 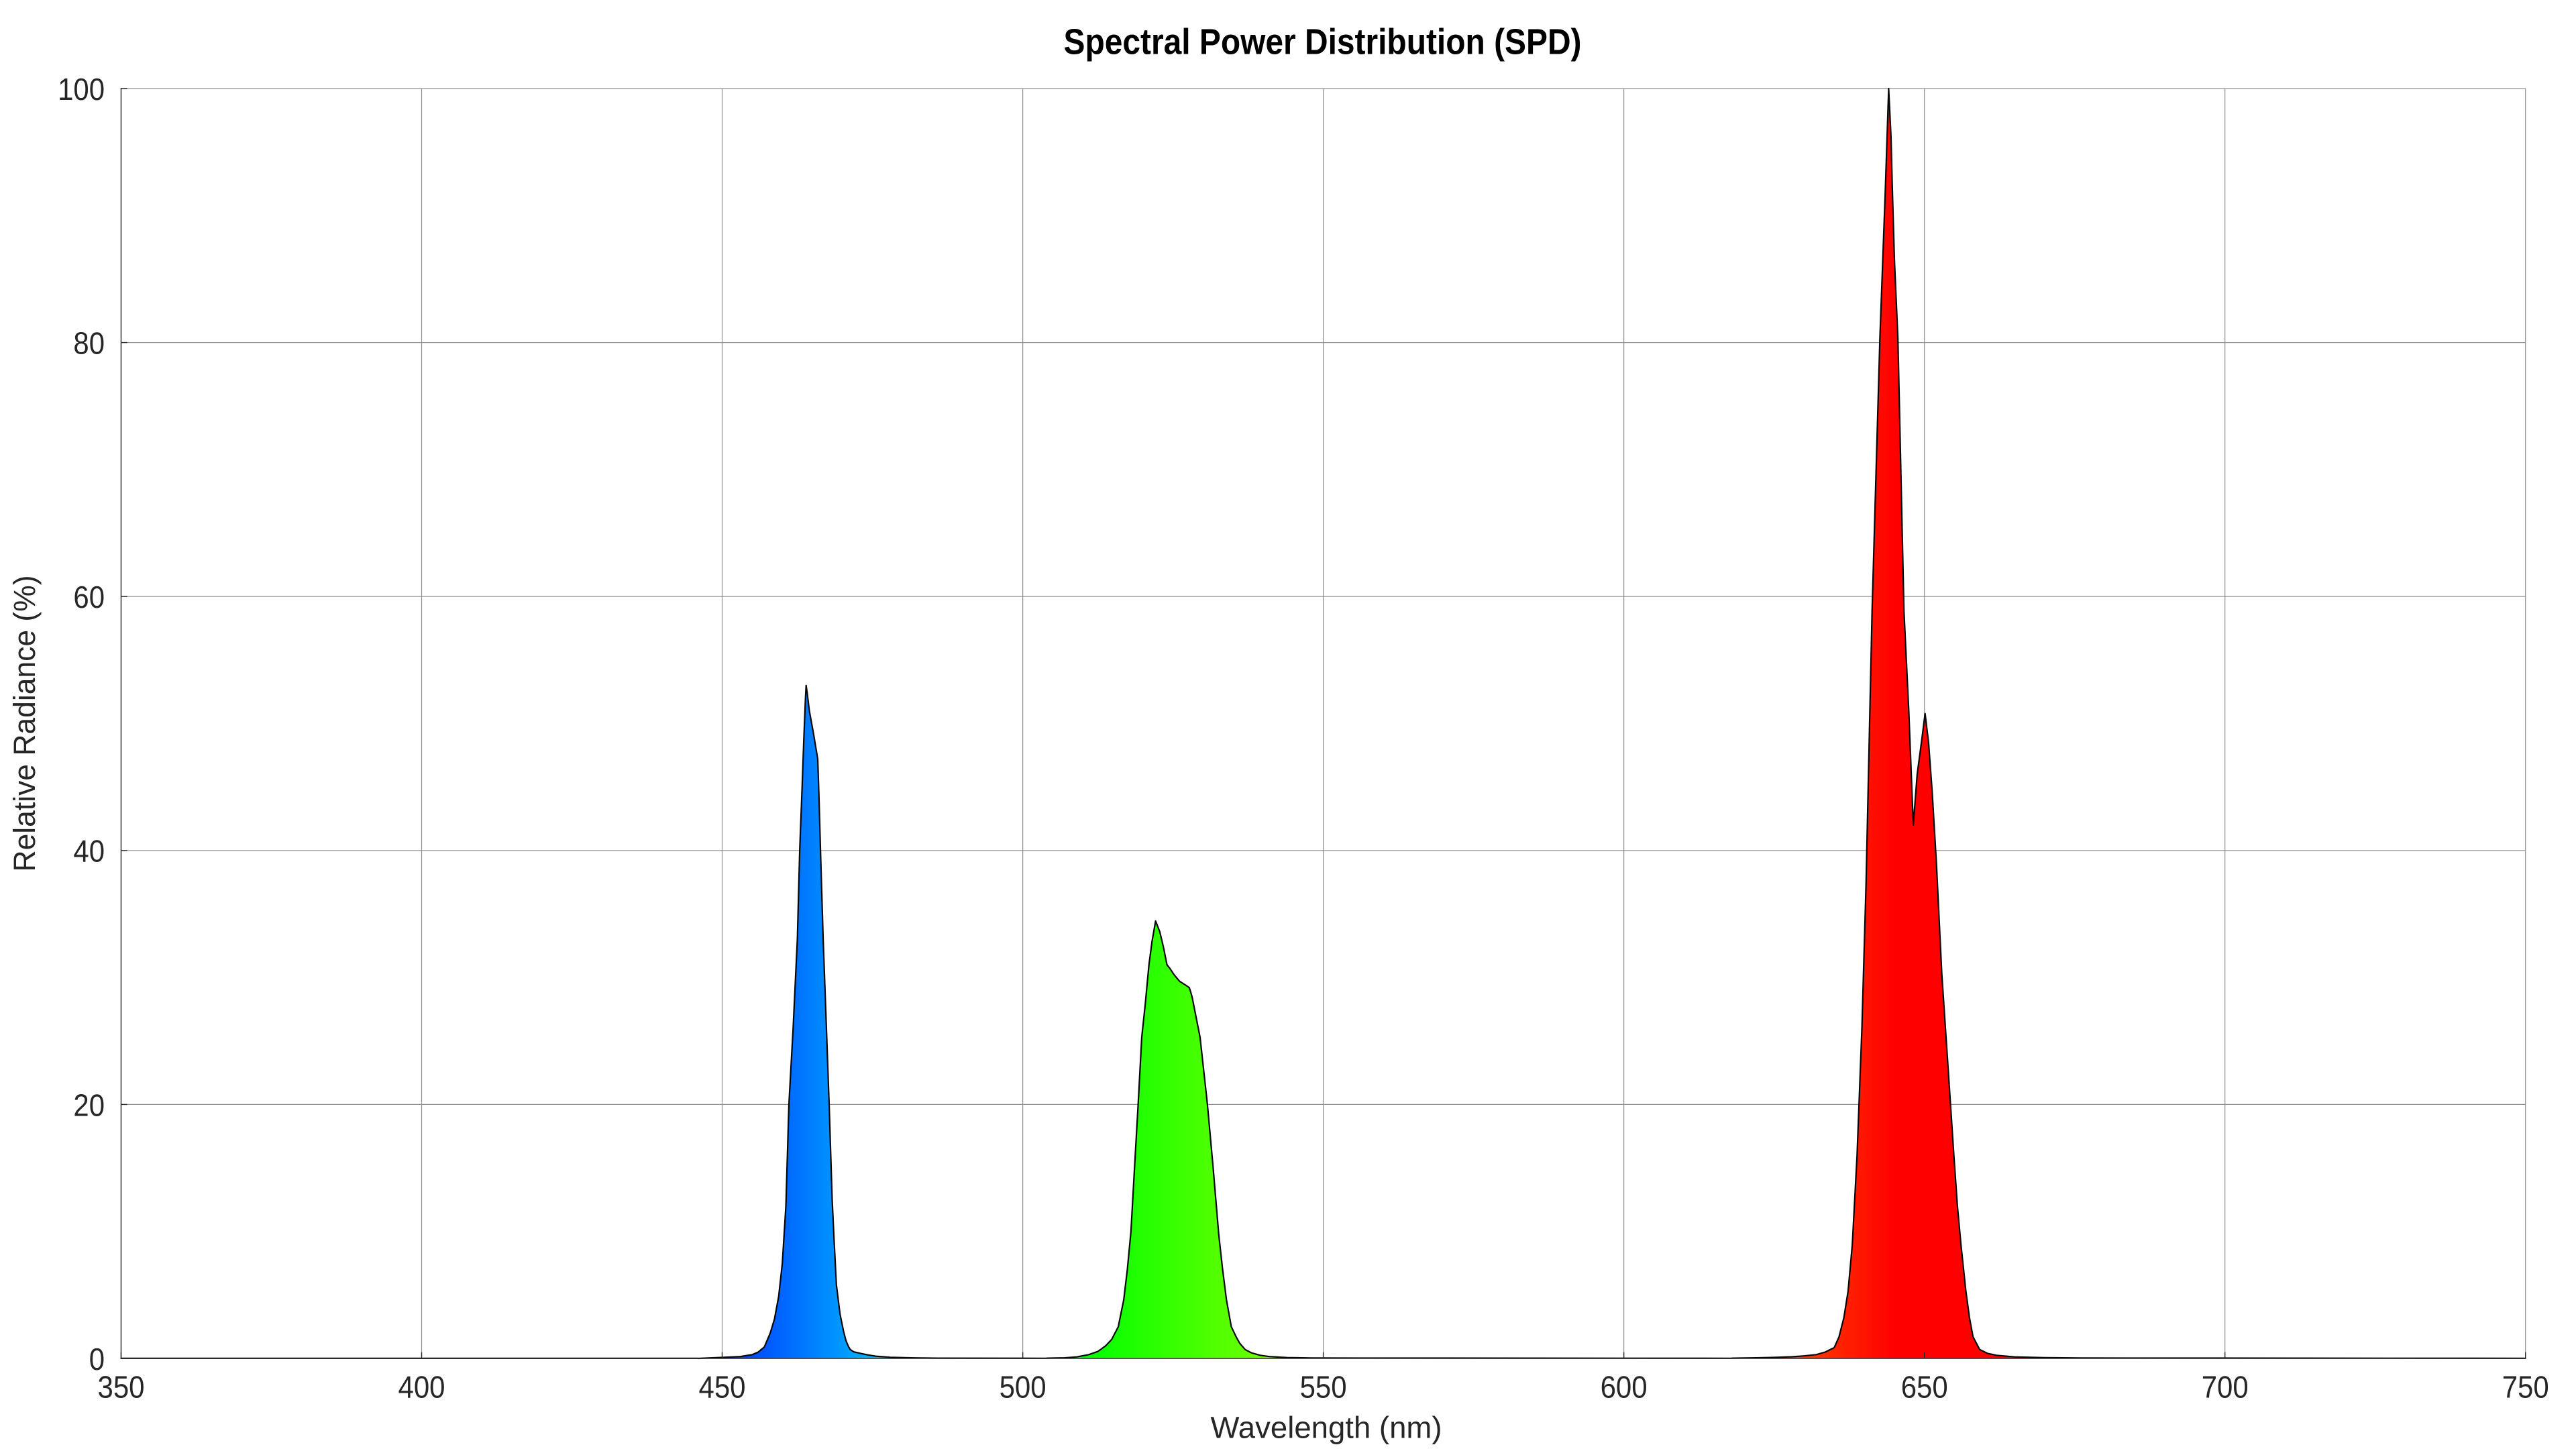 I want to click on svg-text: 450, so click(x=722, y=1386).